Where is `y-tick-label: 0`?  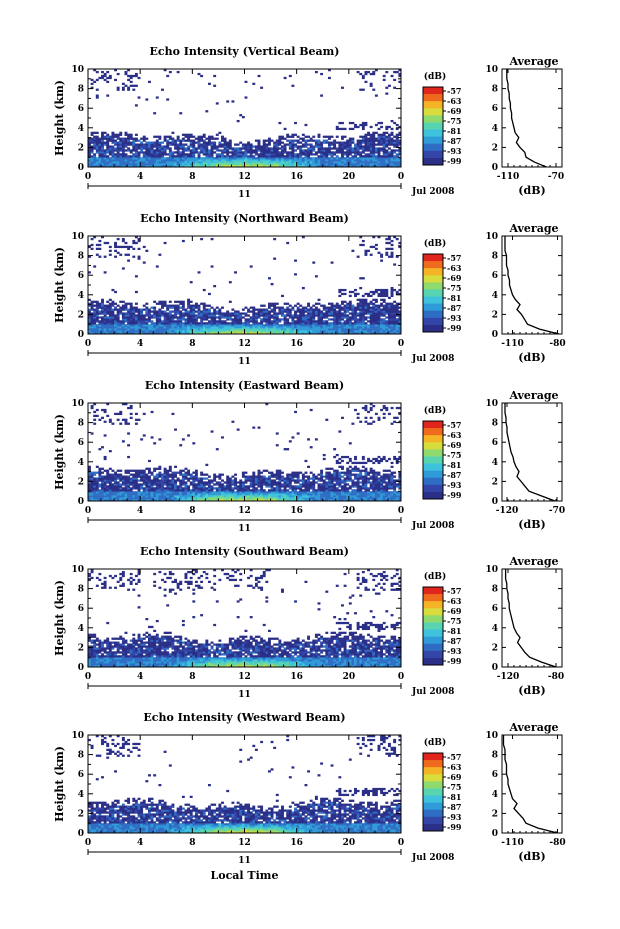
y-tick-label: 0 is located at coordinates (81, 168).